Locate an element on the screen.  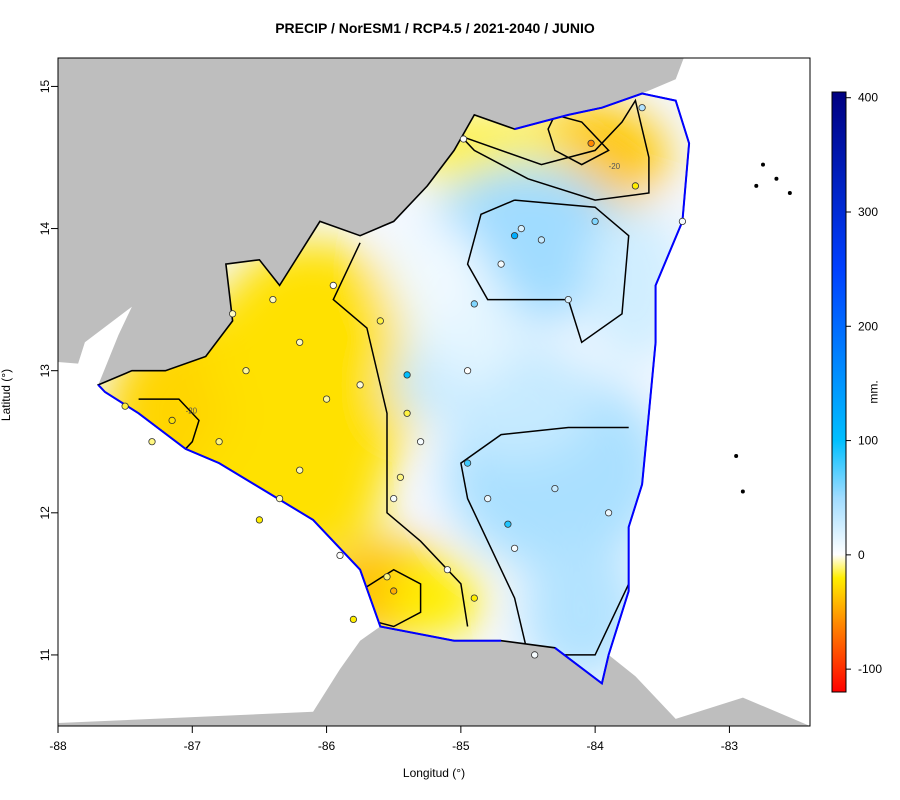
colorbar-ramp is located at coordinates (839, 392).